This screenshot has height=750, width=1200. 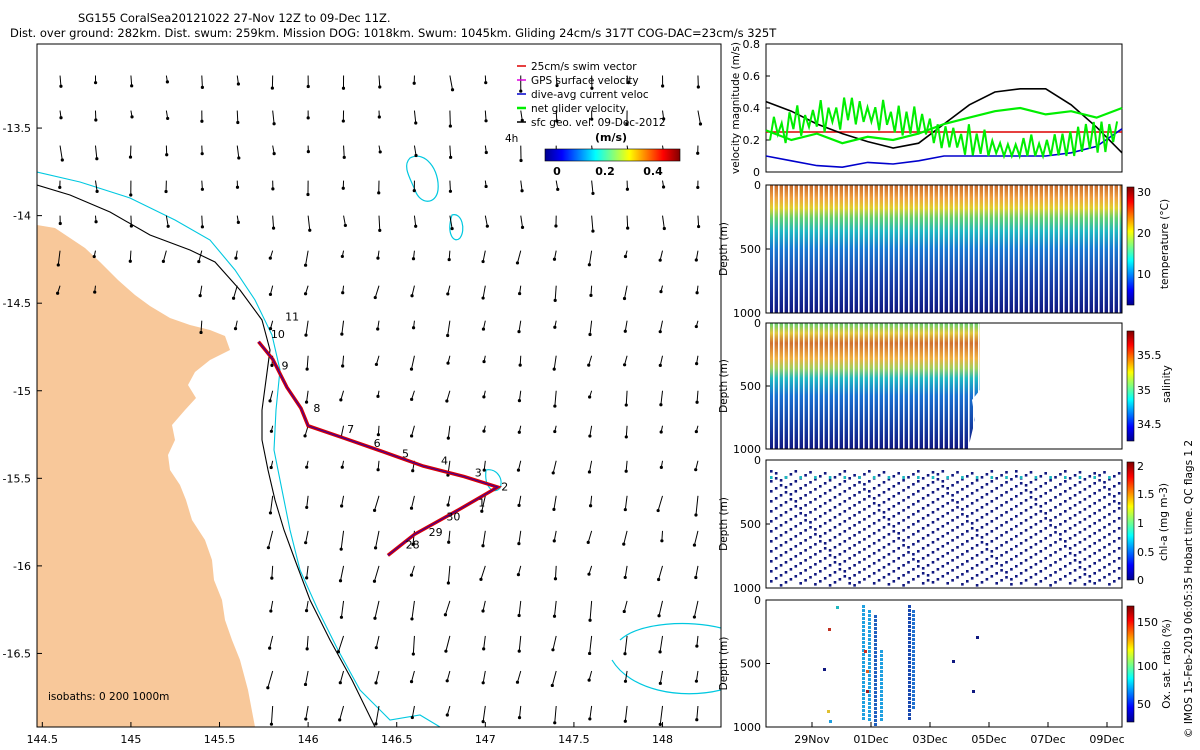 What do you see at coordinates (1130, 246) in the screenshot?
I see `temperature-colorbar` at bounding box center [1130, 246].